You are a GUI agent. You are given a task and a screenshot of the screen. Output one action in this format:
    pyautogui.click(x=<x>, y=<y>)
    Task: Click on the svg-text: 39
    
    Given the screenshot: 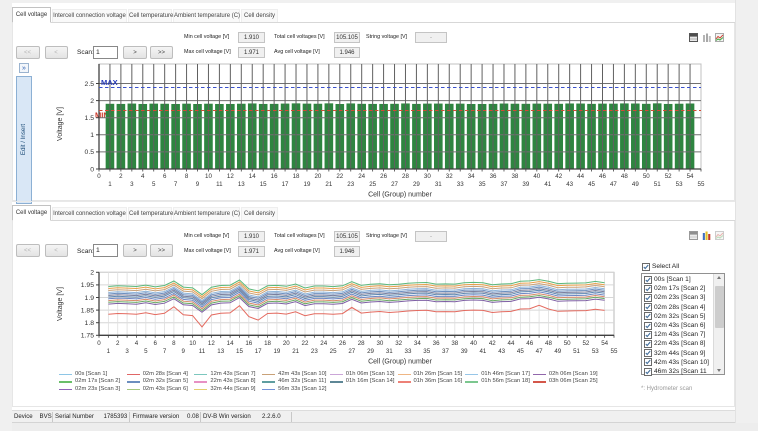 What is the action you would take?
    pyautogui.click(x=464, y=351)
    